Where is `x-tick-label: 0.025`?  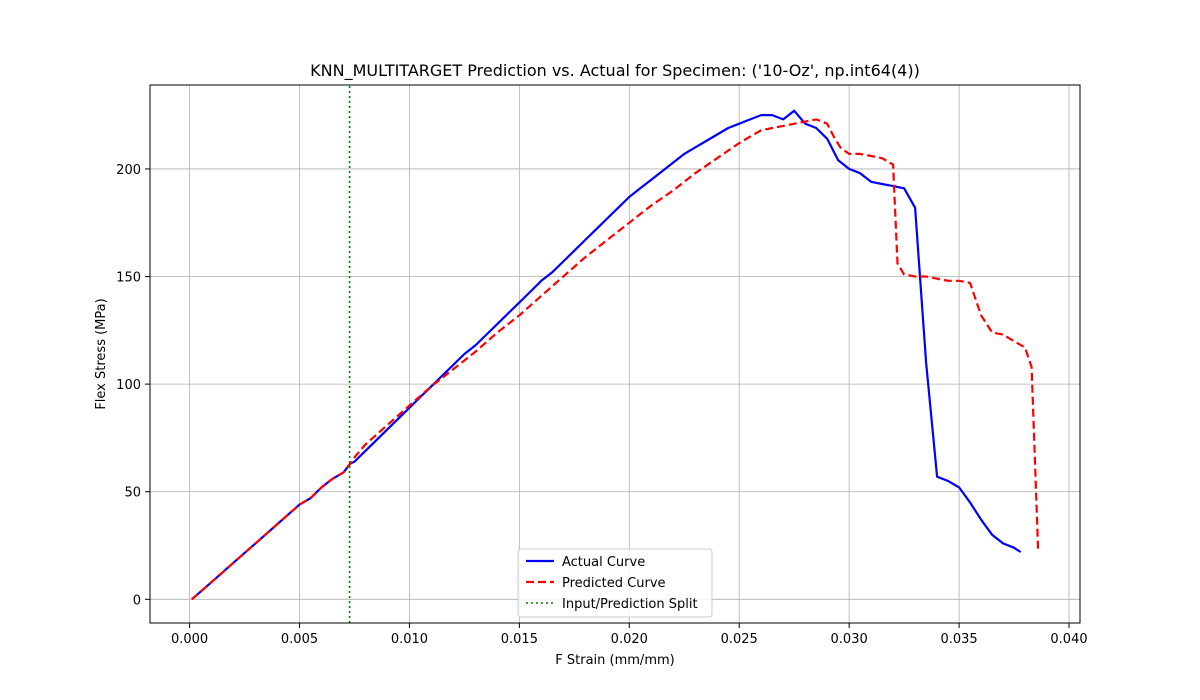 x-tick-label: 0.025 is located at coordinates (739, 639).